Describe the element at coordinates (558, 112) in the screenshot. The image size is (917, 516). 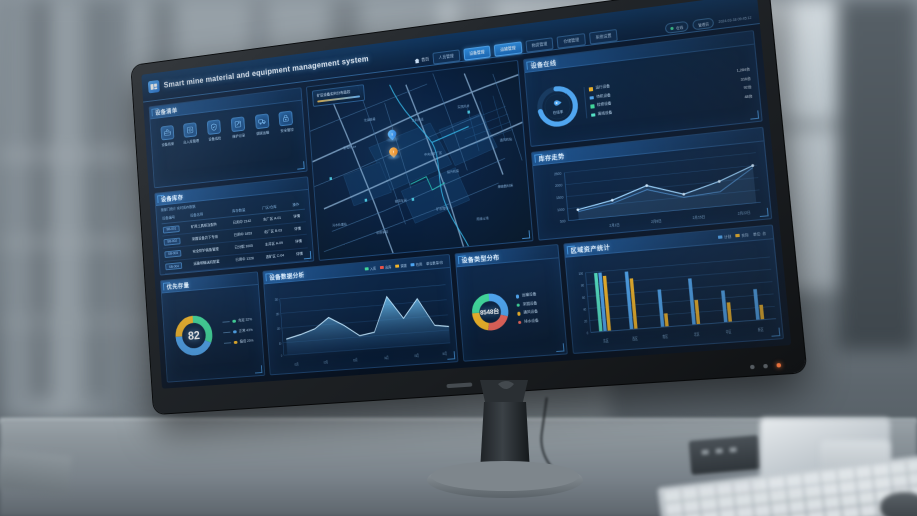
I see `gauge-center-label: 在线率` at that location.